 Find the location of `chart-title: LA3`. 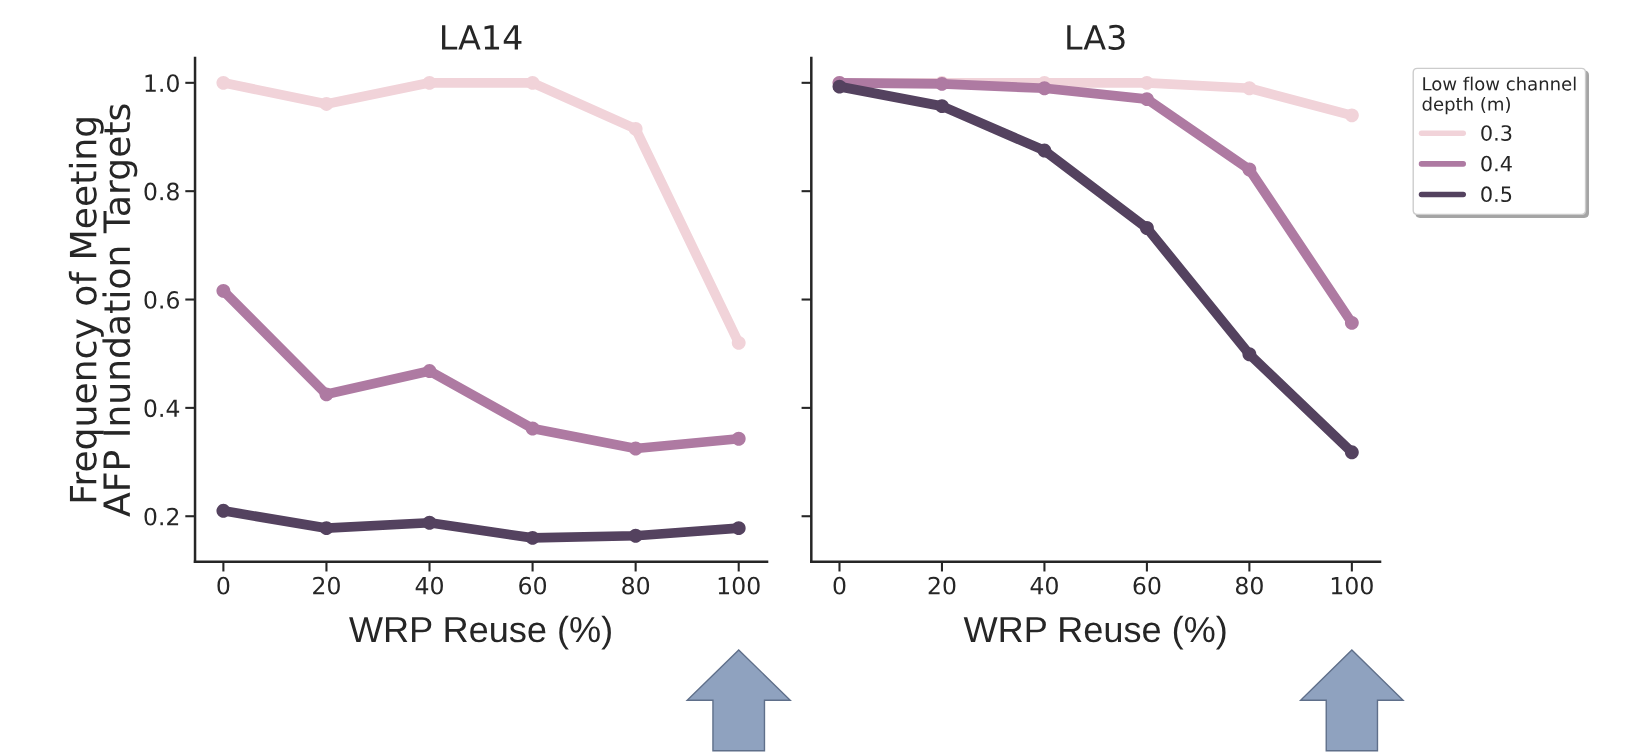

chart-title: LA3 is located at coordinates (1096, 37).